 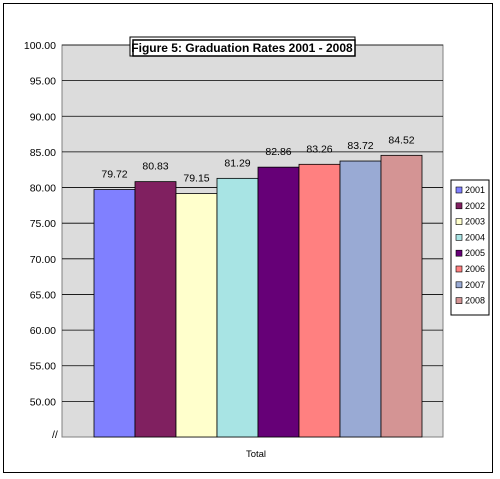 What do you see at coordinates (43, 367) in the screenshot?
I see `y-tick-label: 55.00` at bounding box center [43, 367].